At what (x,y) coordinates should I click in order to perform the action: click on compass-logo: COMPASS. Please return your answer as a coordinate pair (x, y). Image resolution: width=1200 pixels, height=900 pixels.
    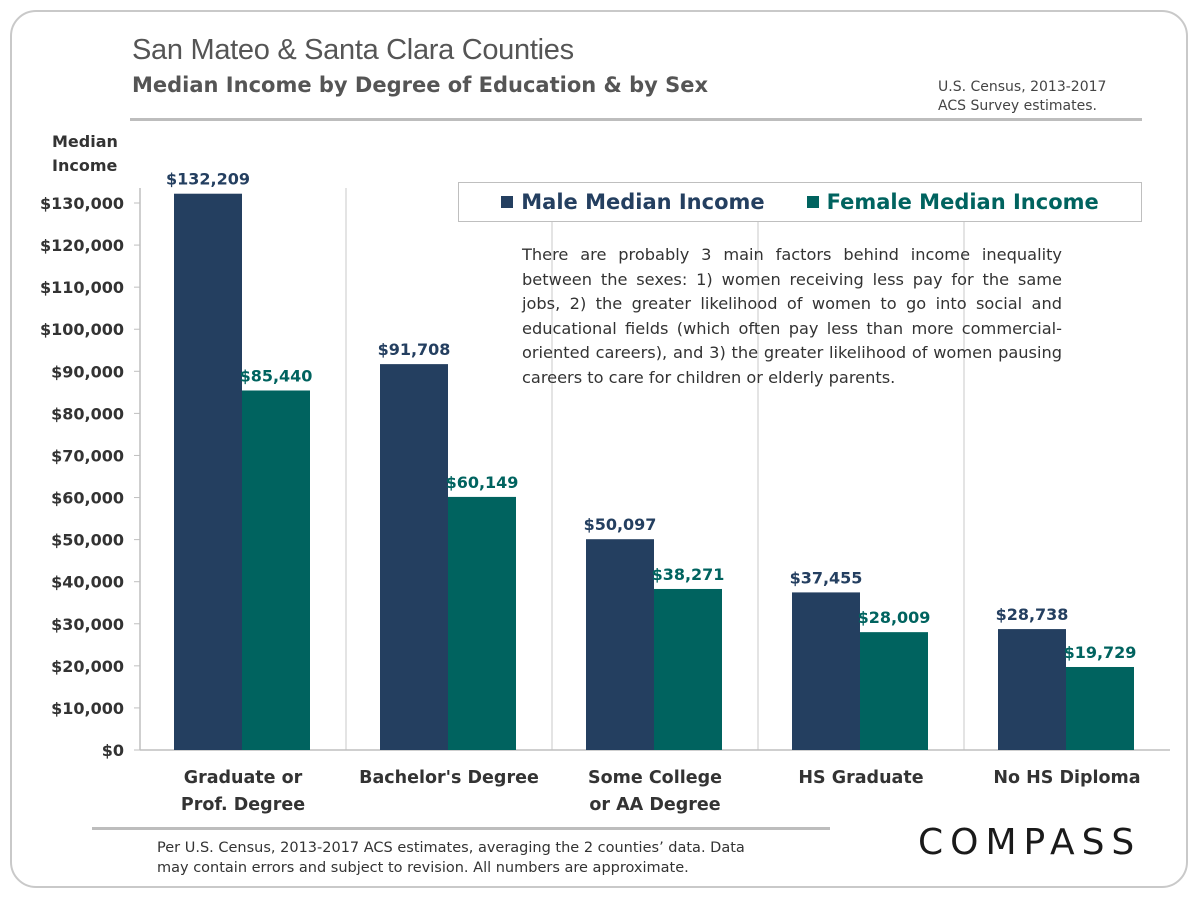
    Looking at the image, I should click on (1030, 842).